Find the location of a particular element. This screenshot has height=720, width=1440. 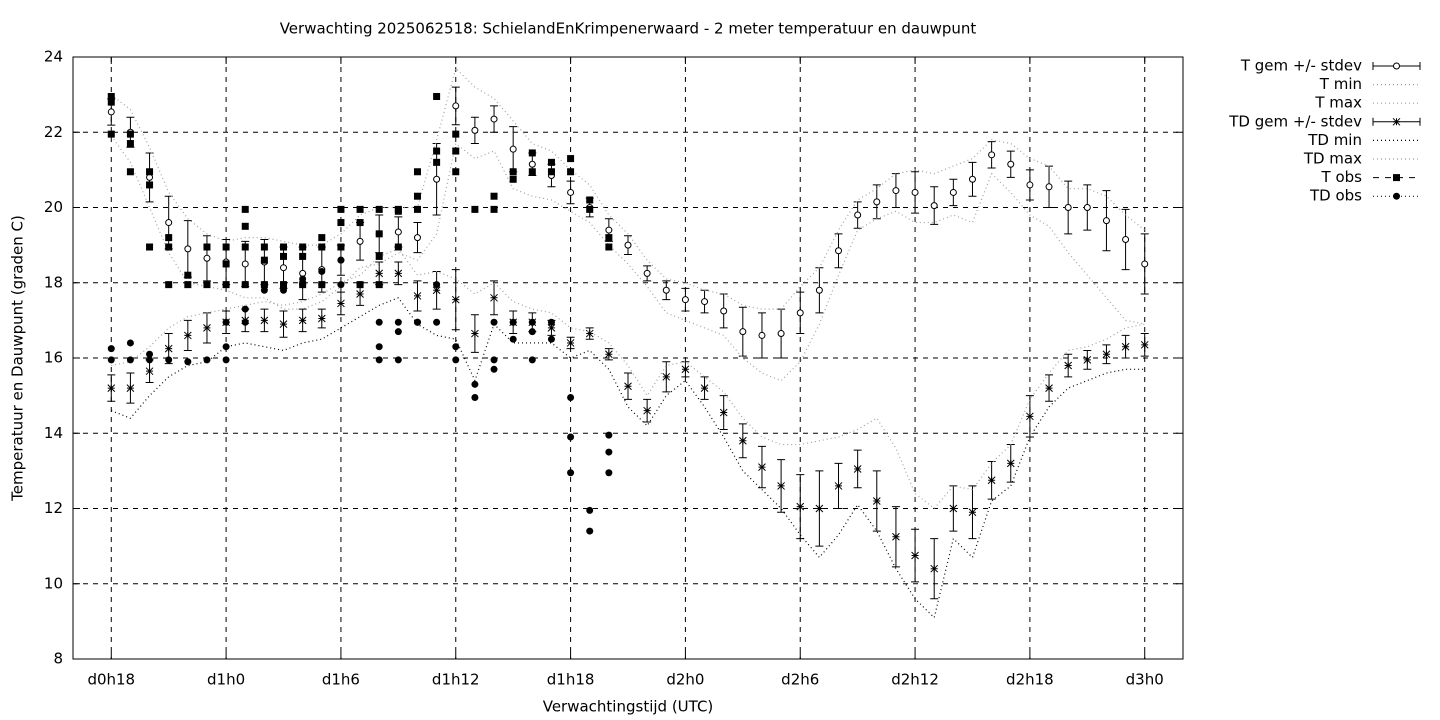

x-tick-label: d2h0 is located at coordinates (685, 680).